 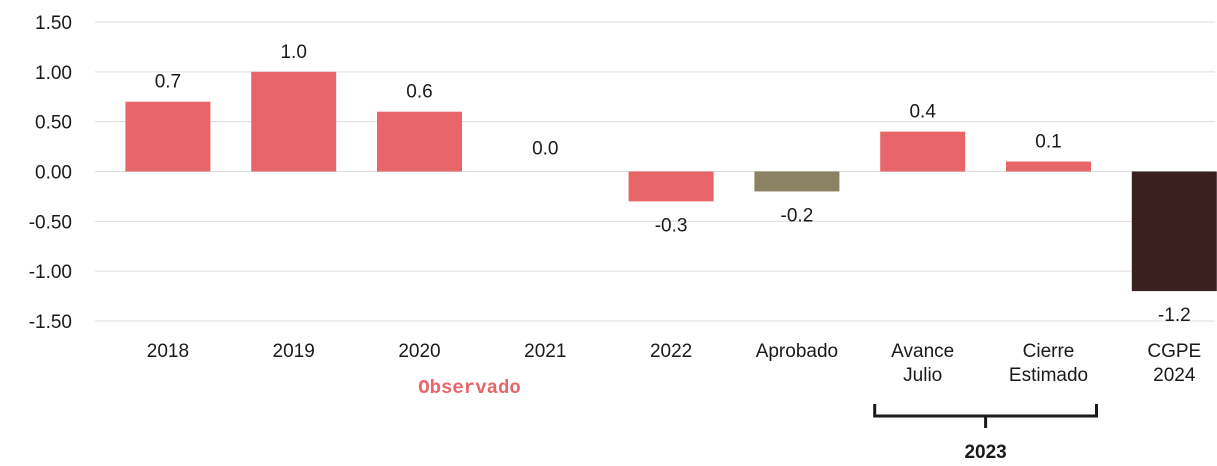 What do you see at coordinates (50, 272) in the screenshot?
I see `y-tick-label: -1.00` at bounding box center [50, 272].